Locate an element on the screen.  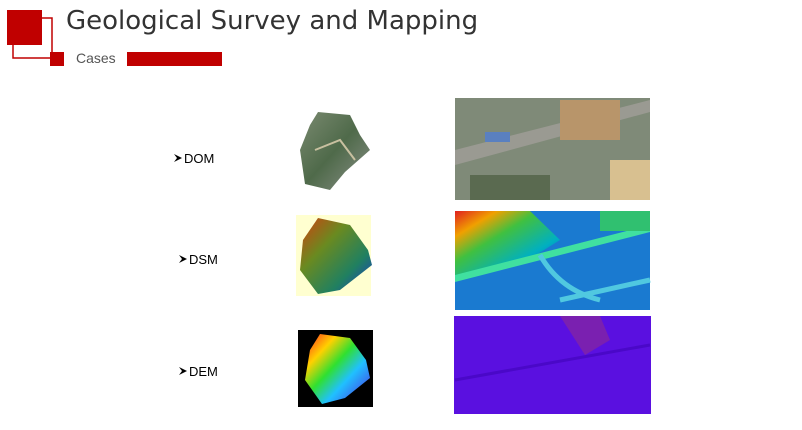
dsm-trees is located at coordinates (625, 221).